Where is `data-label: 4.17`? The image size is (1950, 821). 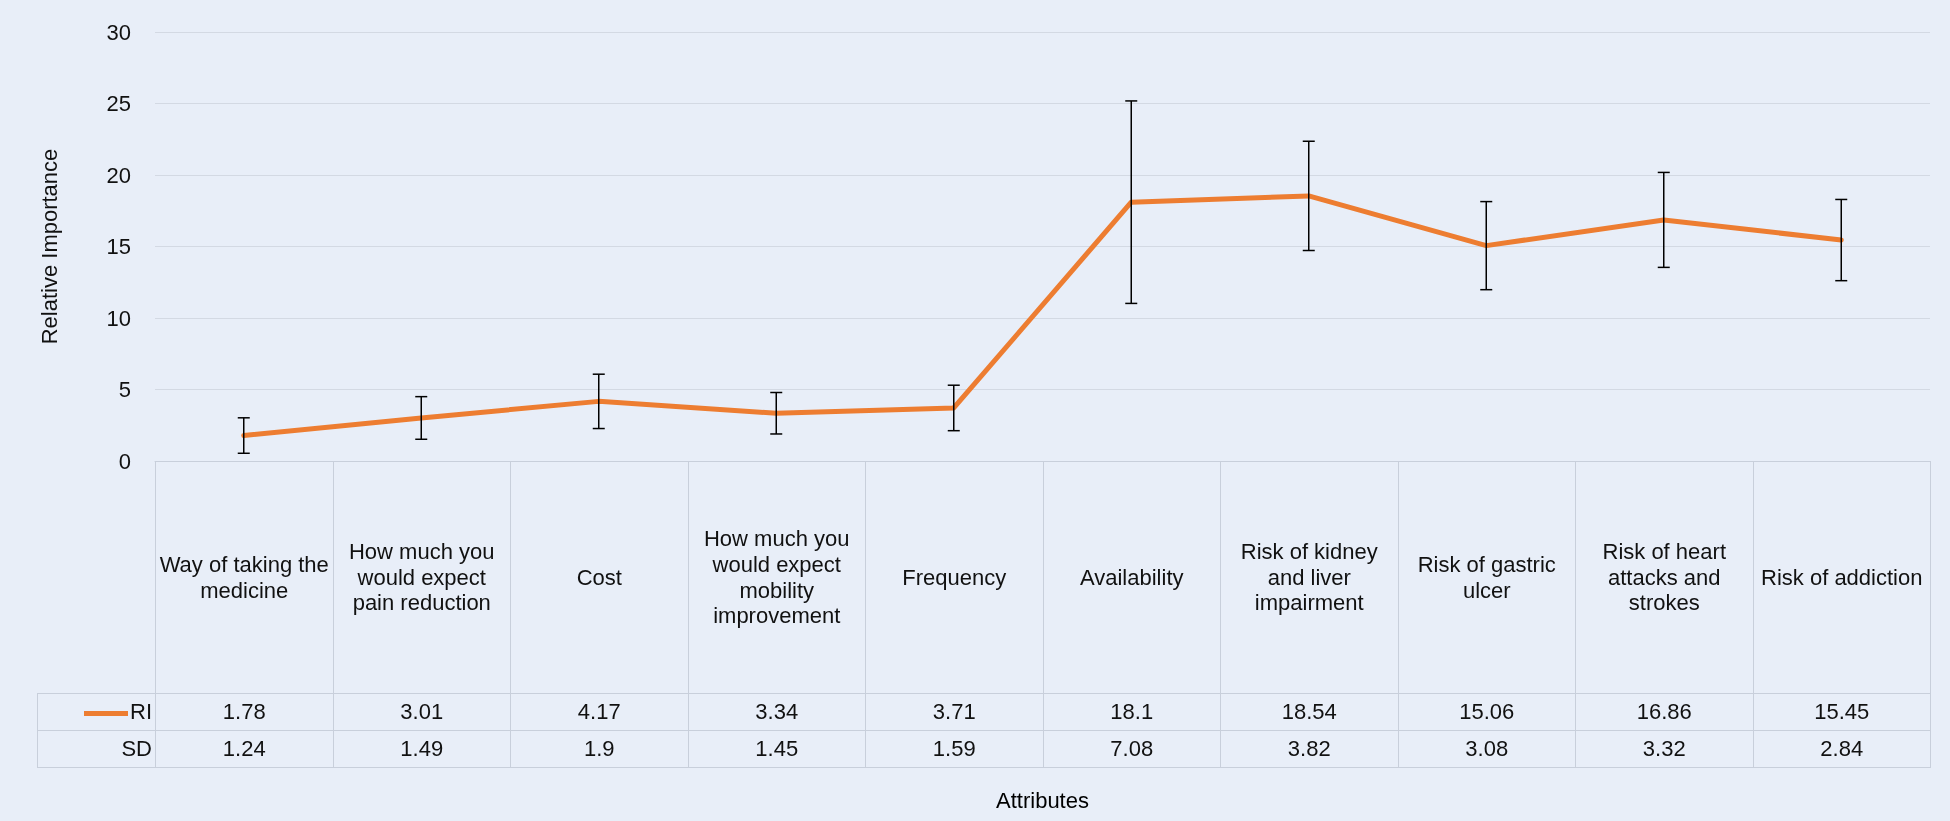
data-label: 4.17 is located at coordinates (599, 712).